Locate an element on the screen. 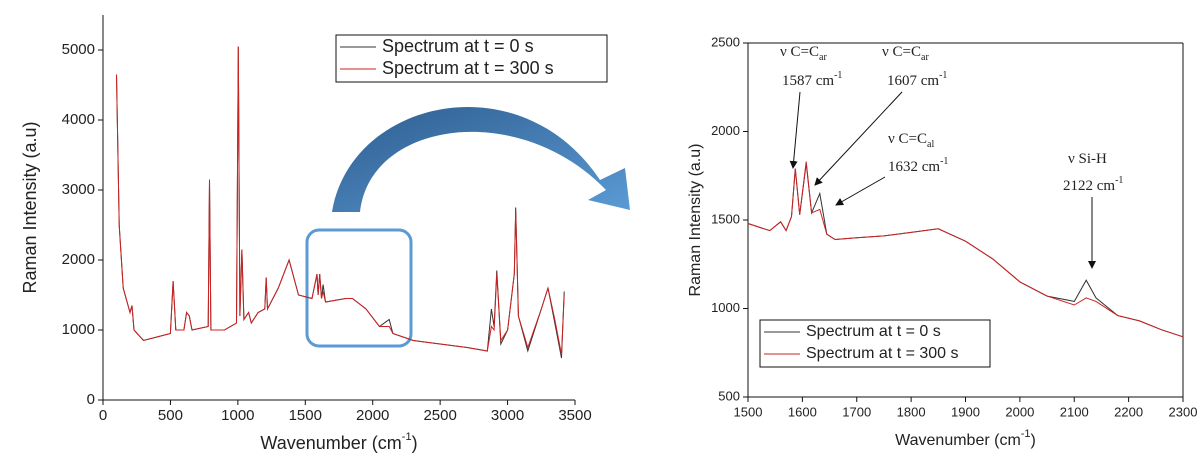  y-tick-label: 1500 is located at coordinates (725, 218).